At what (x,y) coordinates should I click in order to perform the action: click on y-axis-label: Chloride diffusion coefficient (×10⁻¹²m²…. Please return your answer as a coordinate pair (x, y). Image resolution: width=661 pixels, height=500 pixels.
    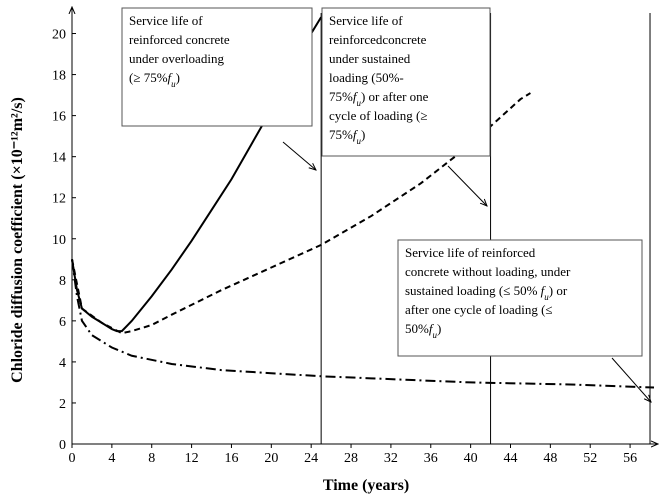
    Looking at the image, I should click on (17, 240).